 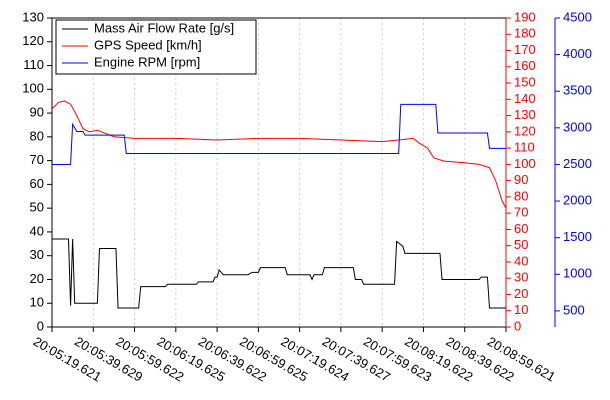 What do you see at coordinates (574, 309) in the screenshot?
I see `y3-tick-label: 500` at bounding box center [574, 309].